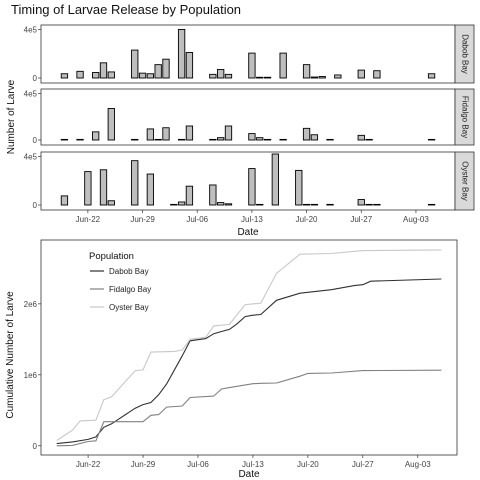  I want to click on facet-panel-1: 0 4e5 Fidalgo Bay, so click(249, 117).